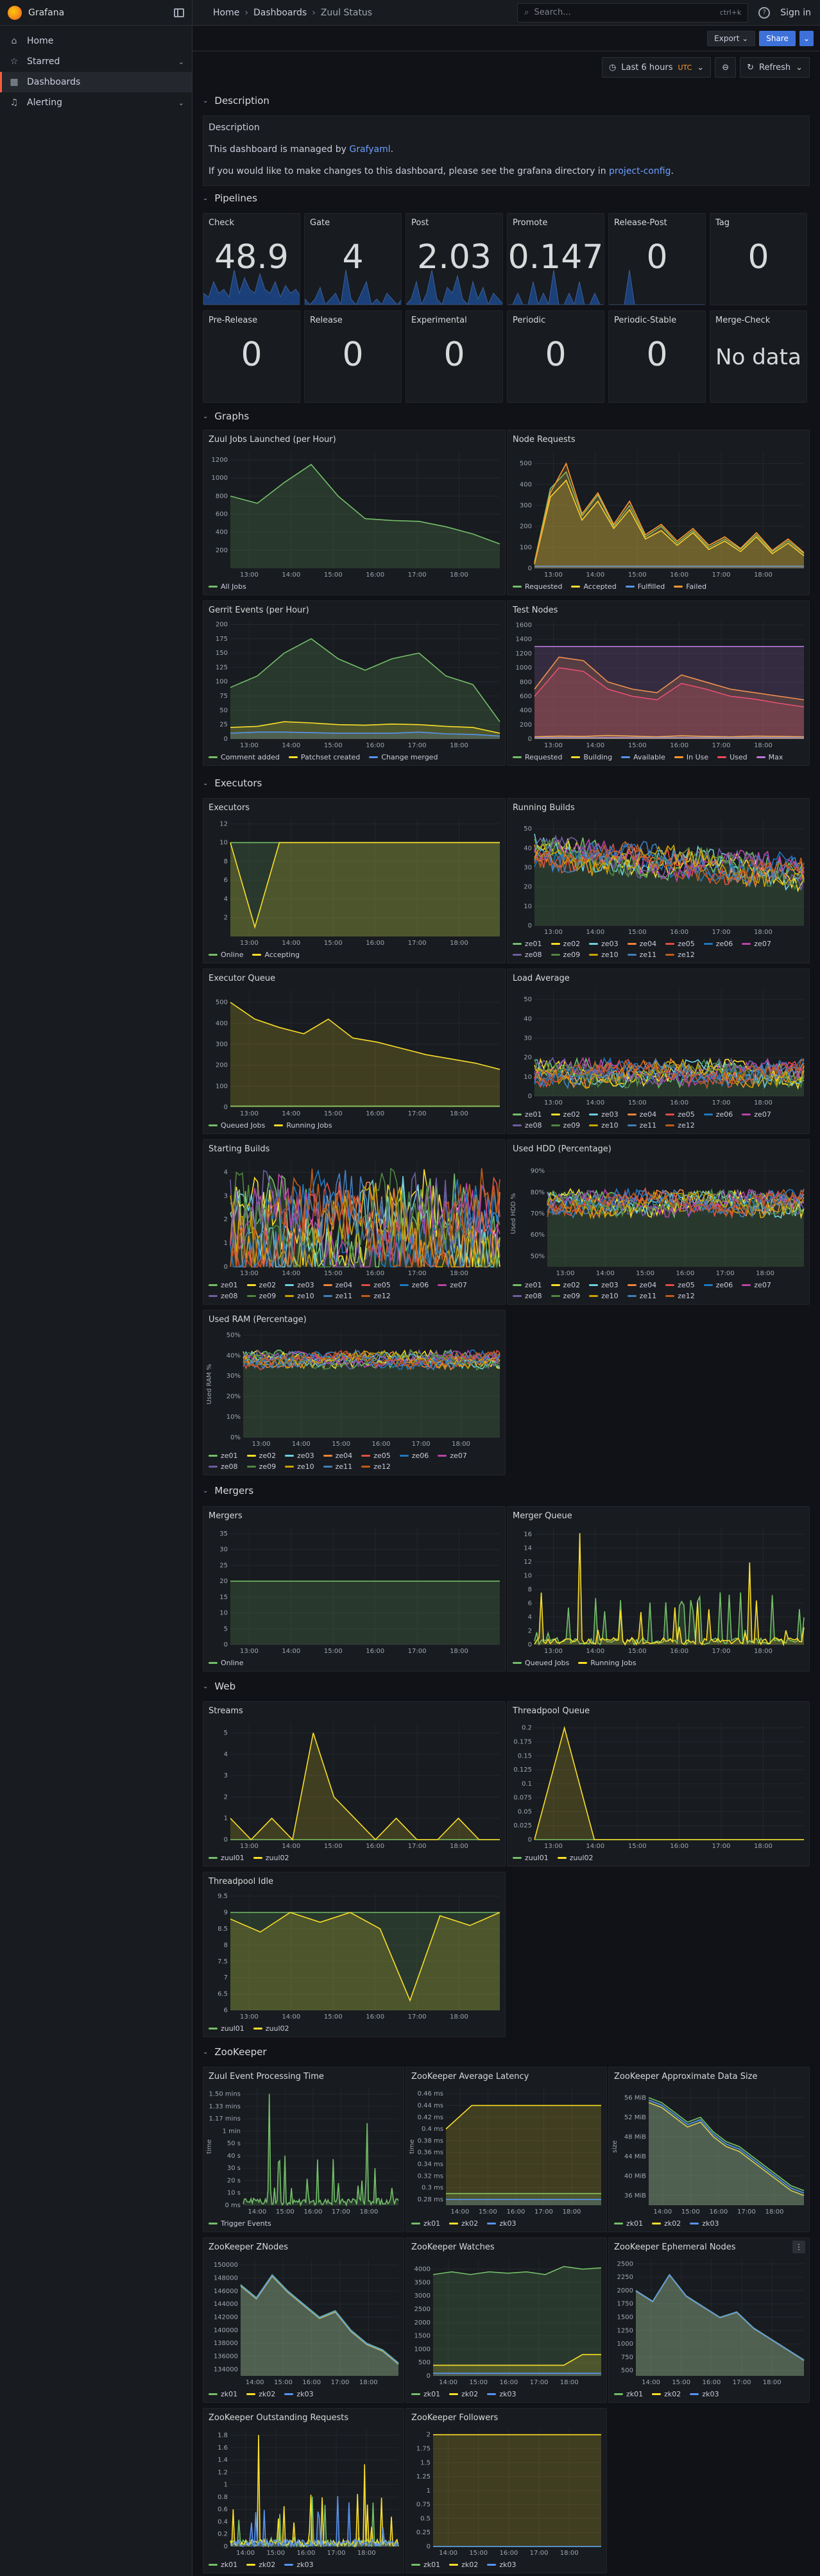  I want to click on sidebar-item-home: ⌂ Home, so click(96, 41).